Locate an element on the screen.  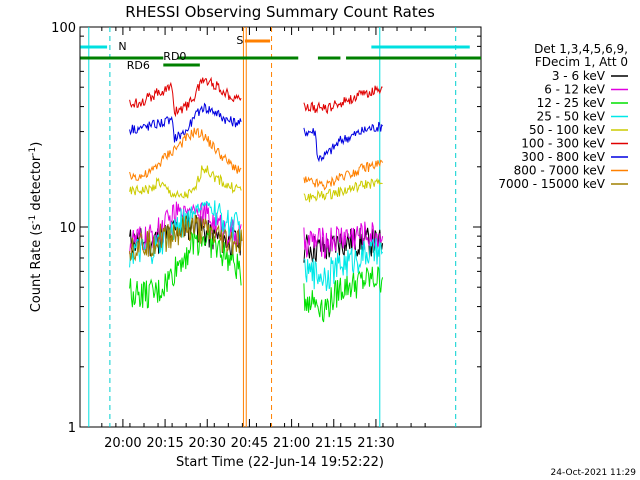
xtick-label-2: 20:30 is located at coordinates (207, 443).